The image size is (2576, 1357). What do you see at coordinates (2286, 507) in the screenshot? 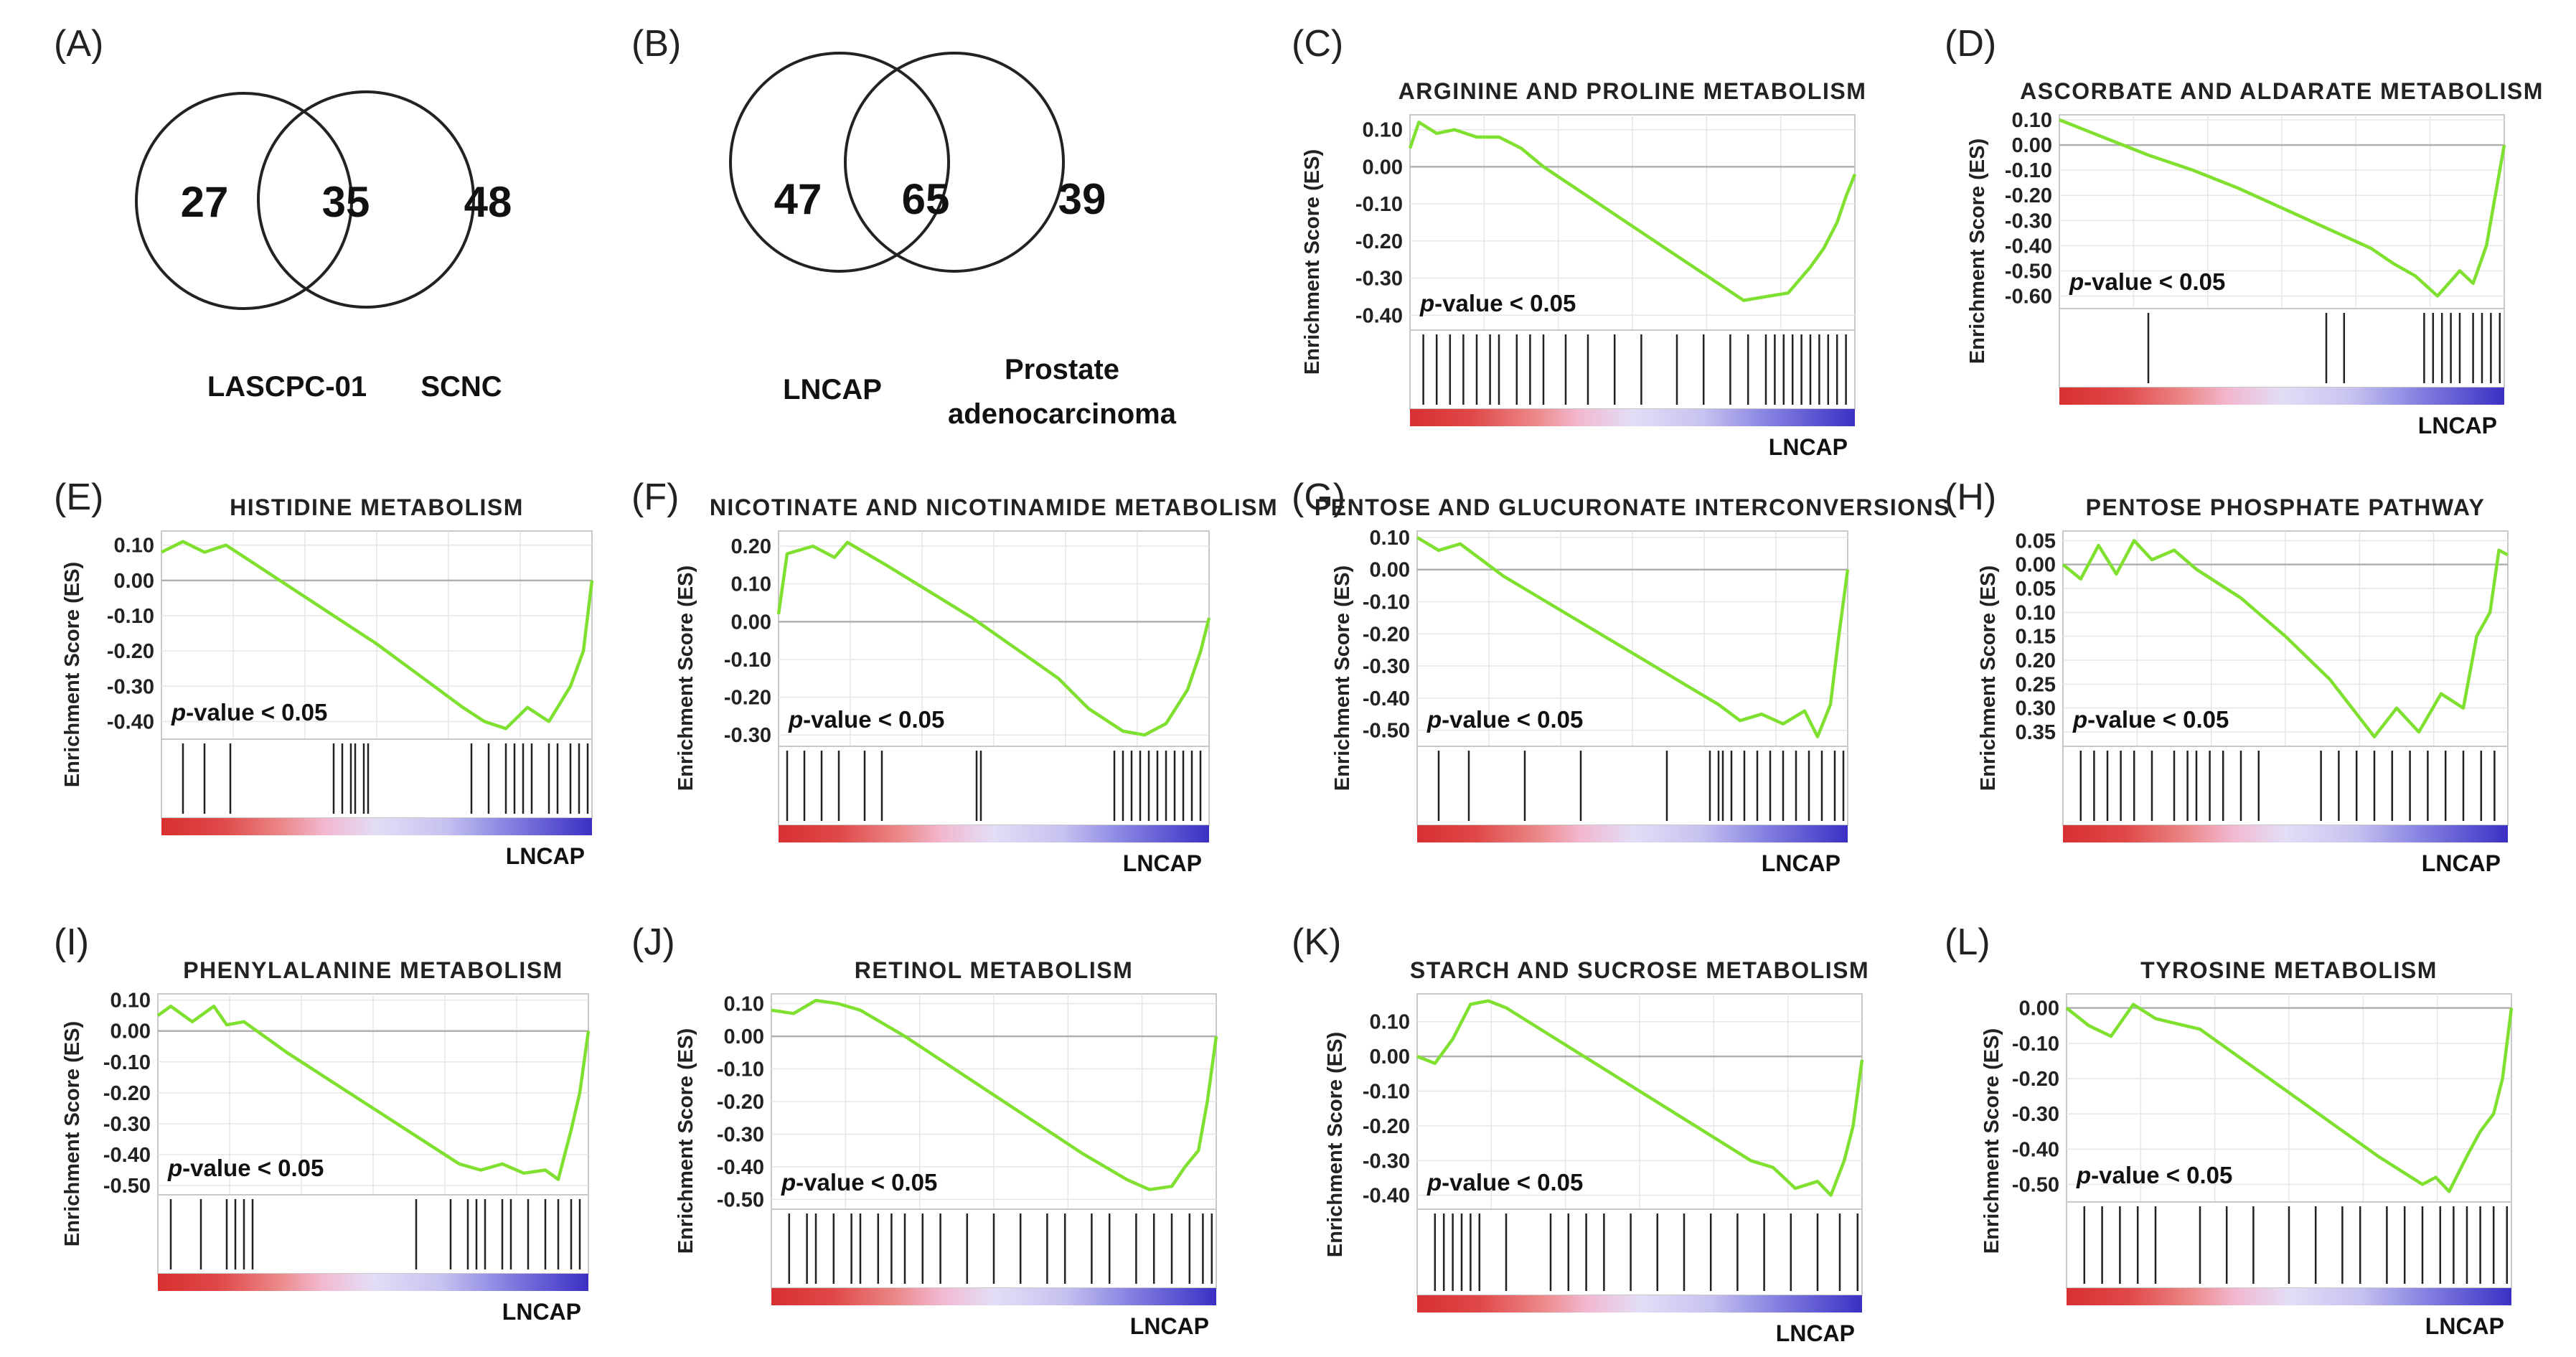
I see `chart-title: PENTOSE PHOSPHATE PATHWAY` at bounding box center [2286, 507].